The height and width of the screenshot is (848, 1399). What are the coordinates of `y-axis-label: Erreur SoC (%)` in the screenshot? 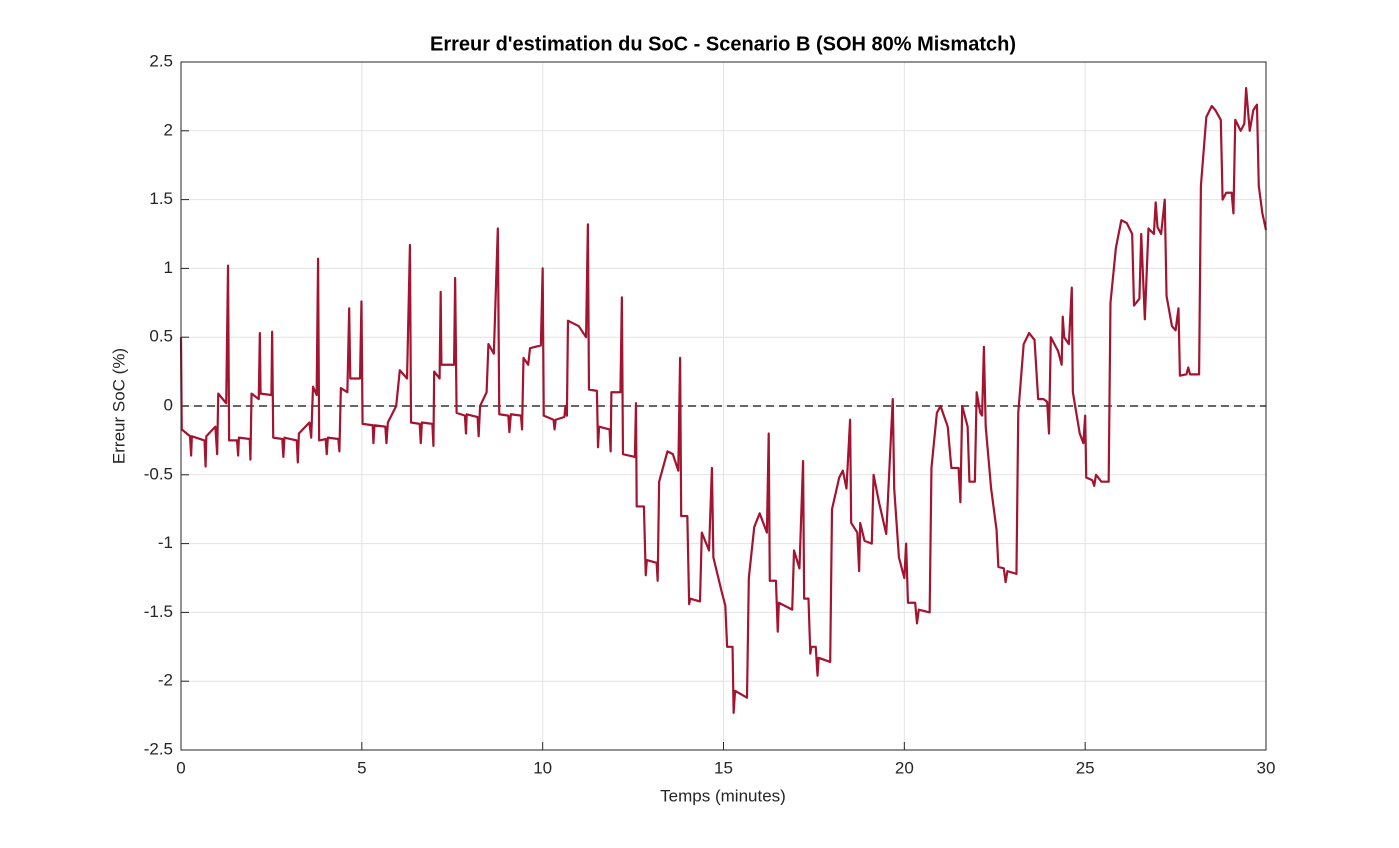 It's located at (118, 406).